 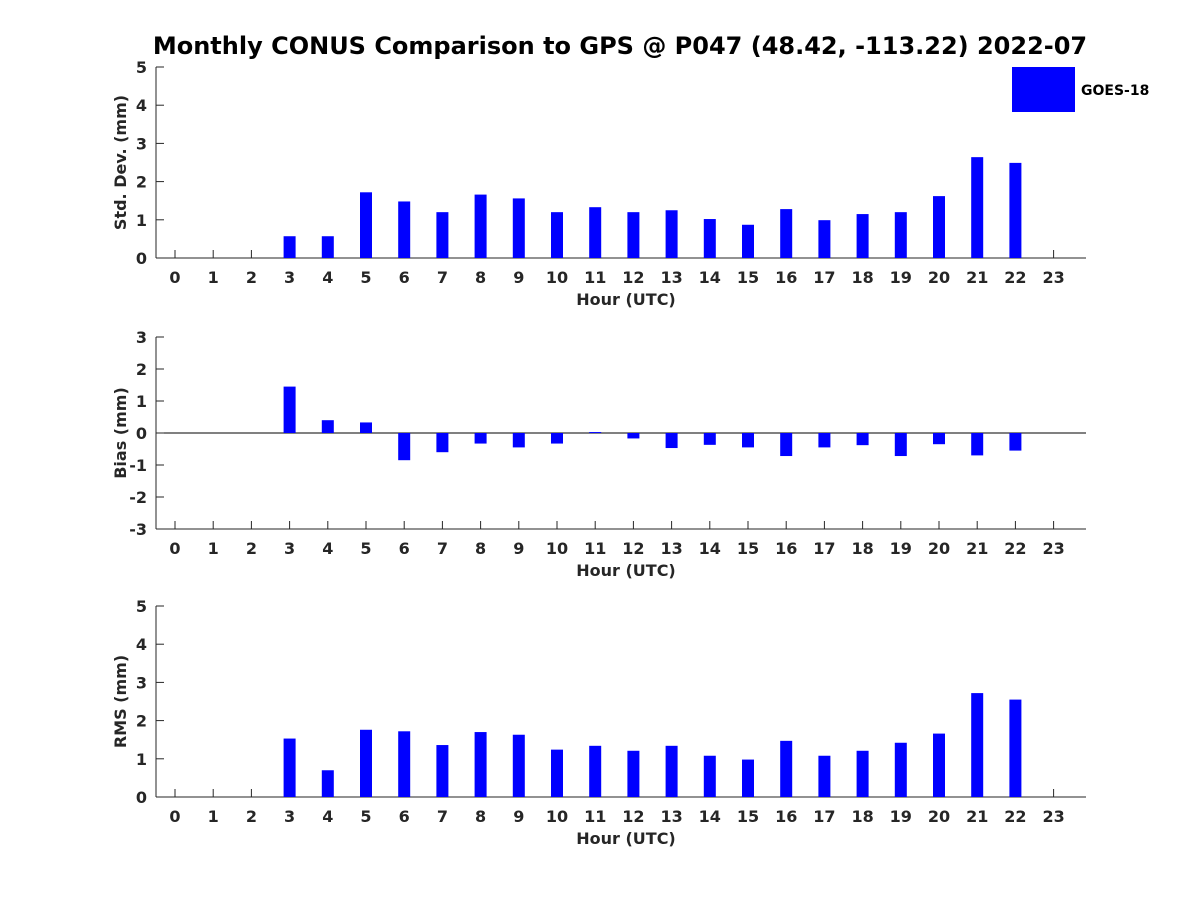 What do you see at coordinates (1053, 548) in the screenshot?
I see `bias-xtick-label: 23` at bounding box center [1053, 548].